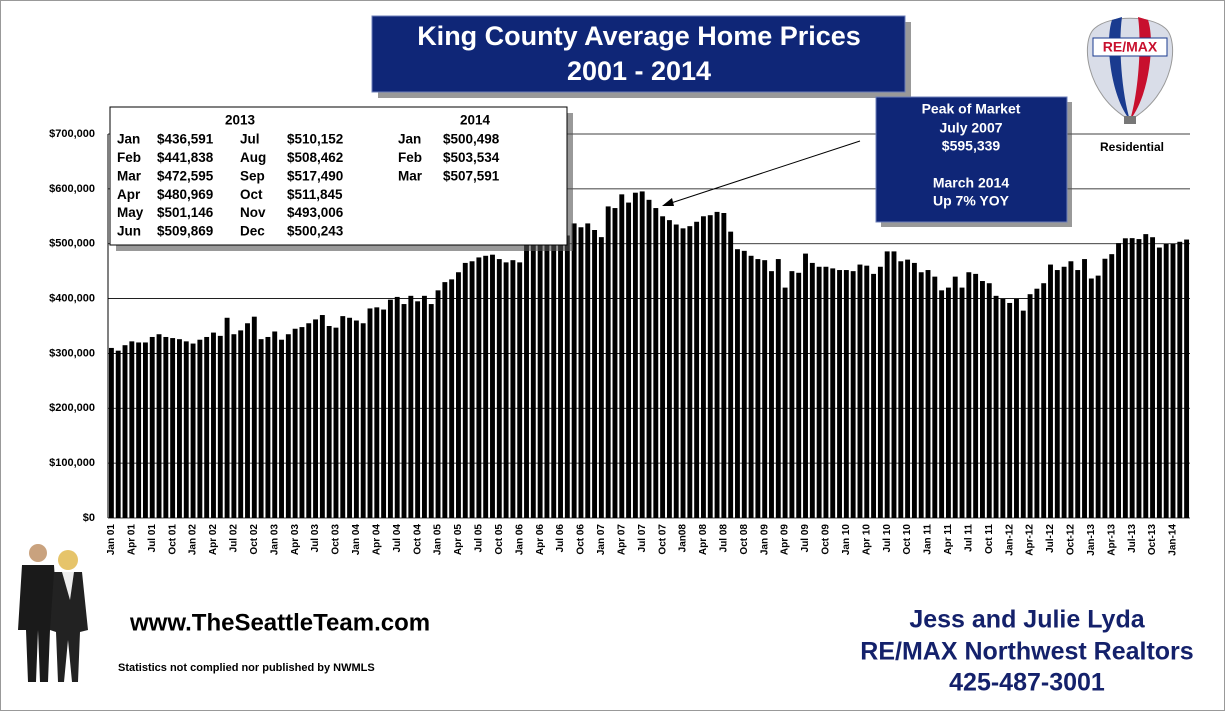 This screenshot has width=1225, height=711. Describe the element at coordinates (621, 540) in the screenshot. I see `x-tick-label: Apr 07` at that location.